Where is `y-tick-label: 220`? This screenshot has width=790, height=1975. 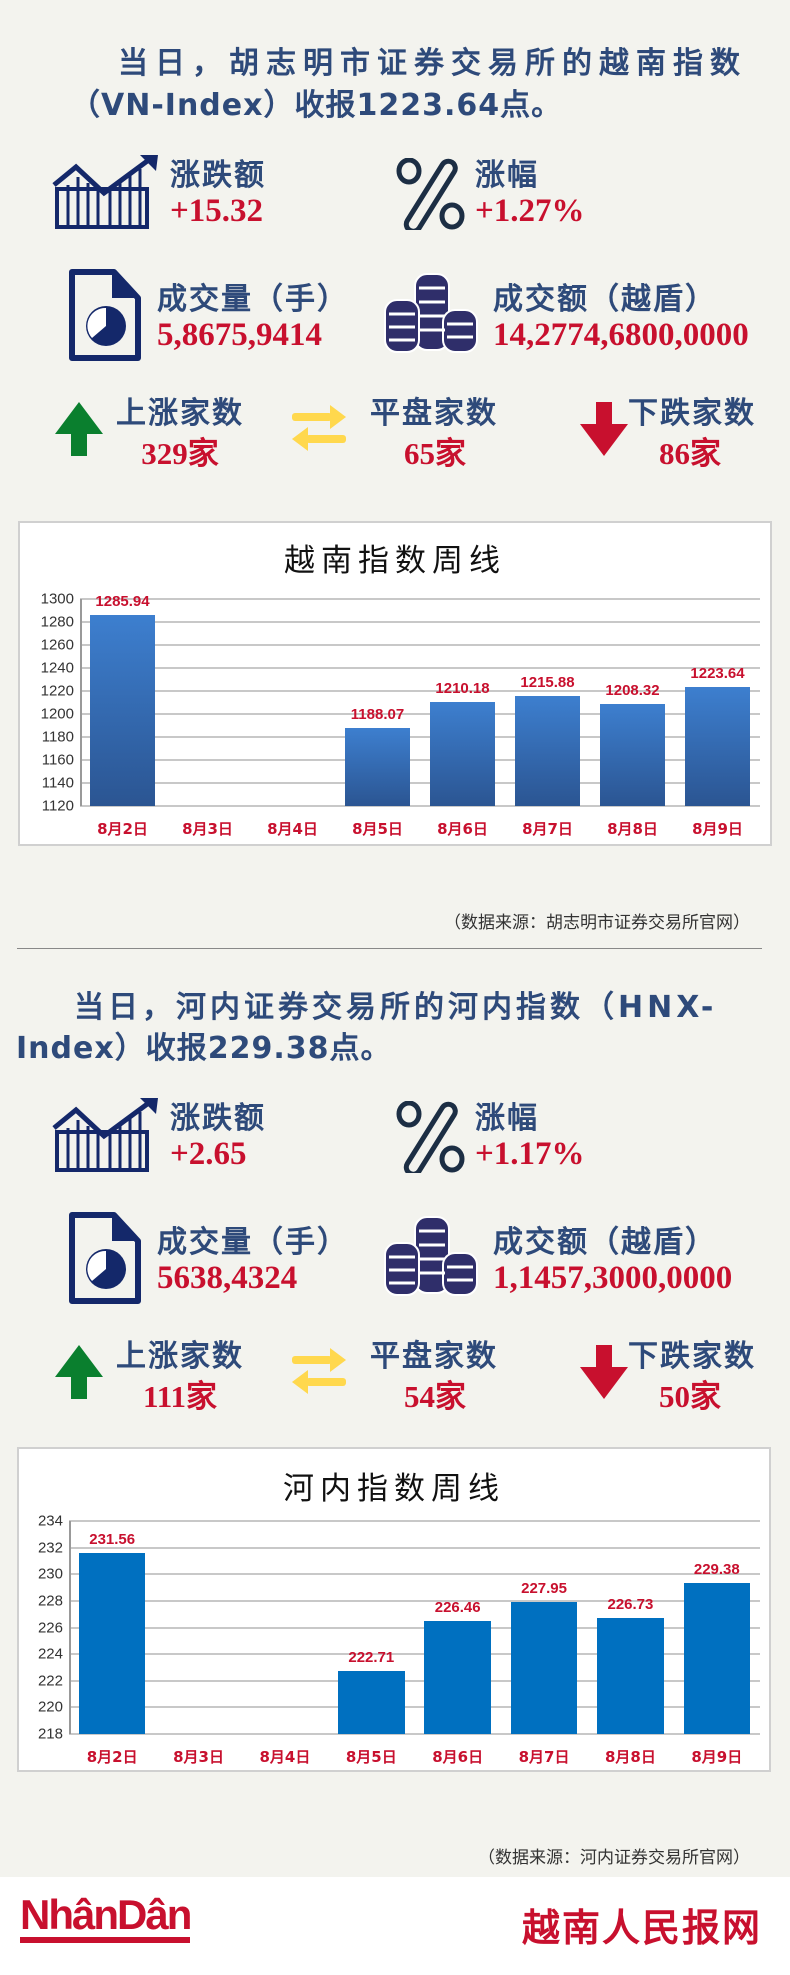 y-tick-label: 220 is located at coordinates (50, 1707).